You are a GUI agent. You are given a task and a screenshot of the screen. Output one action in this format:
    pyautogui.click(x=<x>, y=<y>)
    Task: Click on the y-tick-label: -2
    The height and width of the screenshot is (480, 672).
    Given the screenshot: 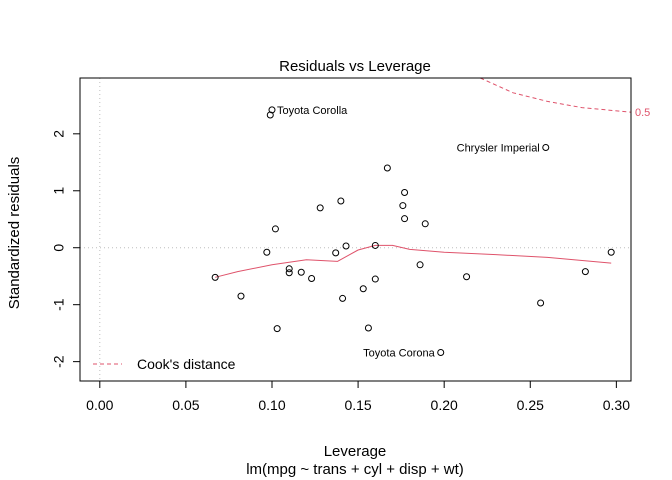 What is the action you would take?
    pyautogui.click(x=59, y=361)
    